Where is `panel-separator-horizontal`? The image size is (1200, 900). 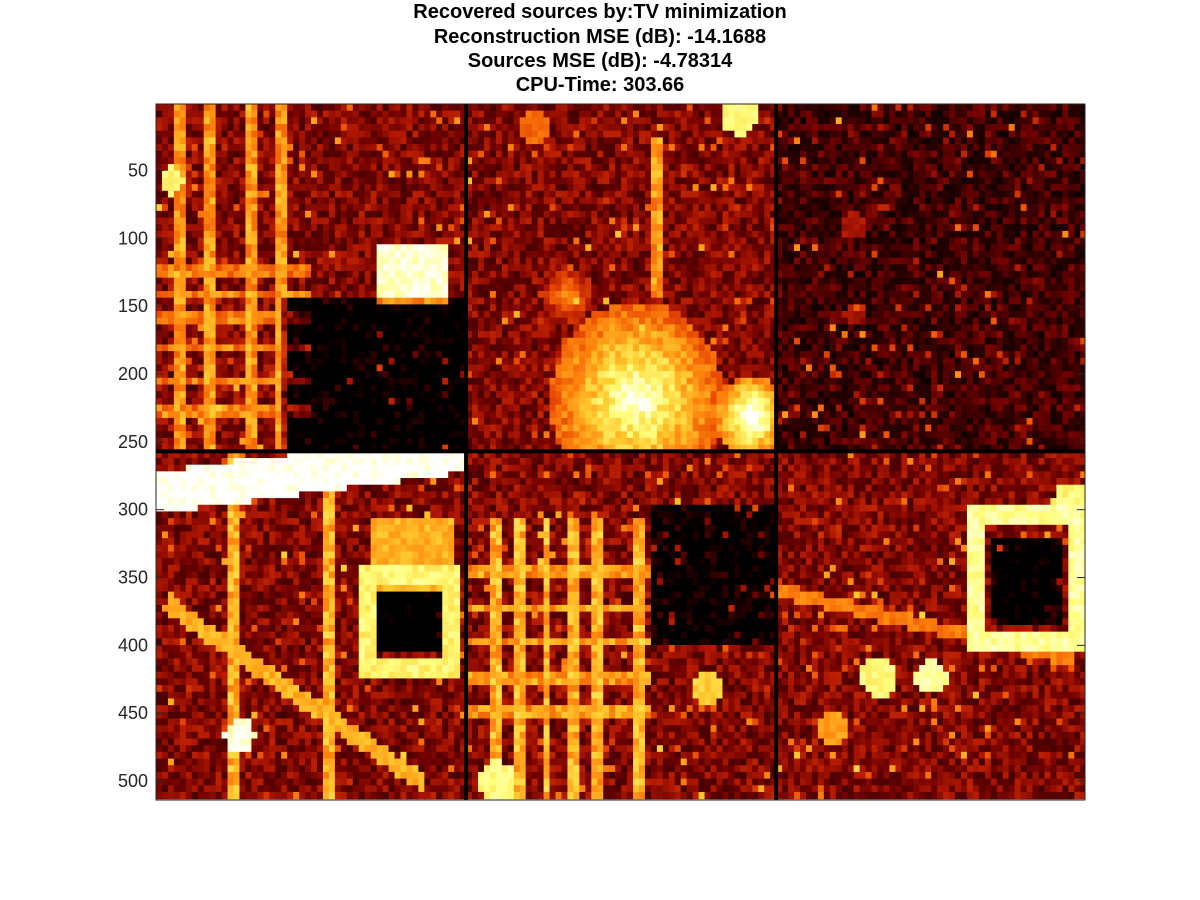 panel-separator-horizontal is located at coordinates (620, 451).